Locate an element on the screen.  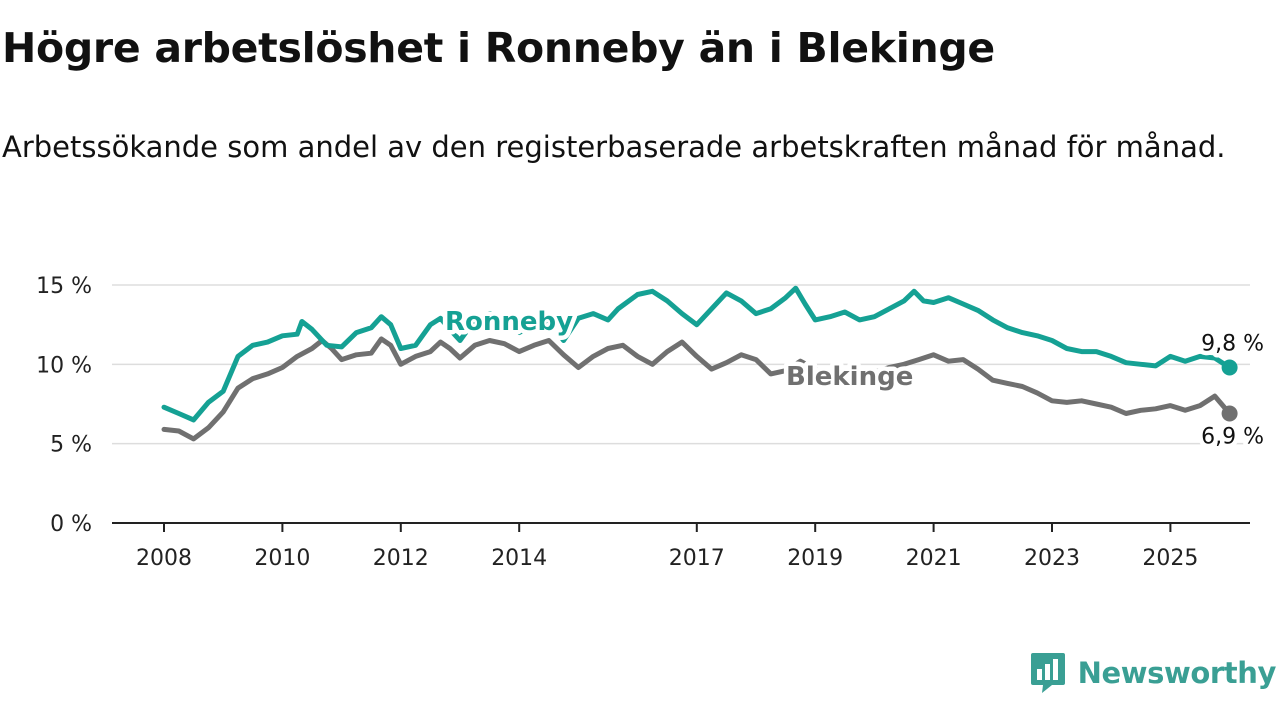
x-axis-ticks: 2008 2010 2012 2014 2017 2019 2021 2023 2025 is located at coordinates (667, 547).